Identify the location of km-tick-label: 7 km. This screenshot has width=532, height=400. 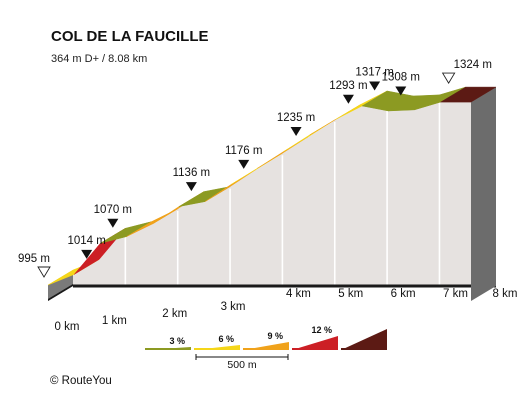
(455, 294).